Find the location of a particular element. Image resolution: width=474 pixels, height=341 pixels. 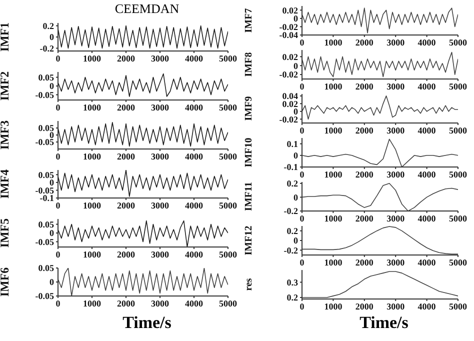

y-axis-title: IMF4 is located at coordinates (6, 184).